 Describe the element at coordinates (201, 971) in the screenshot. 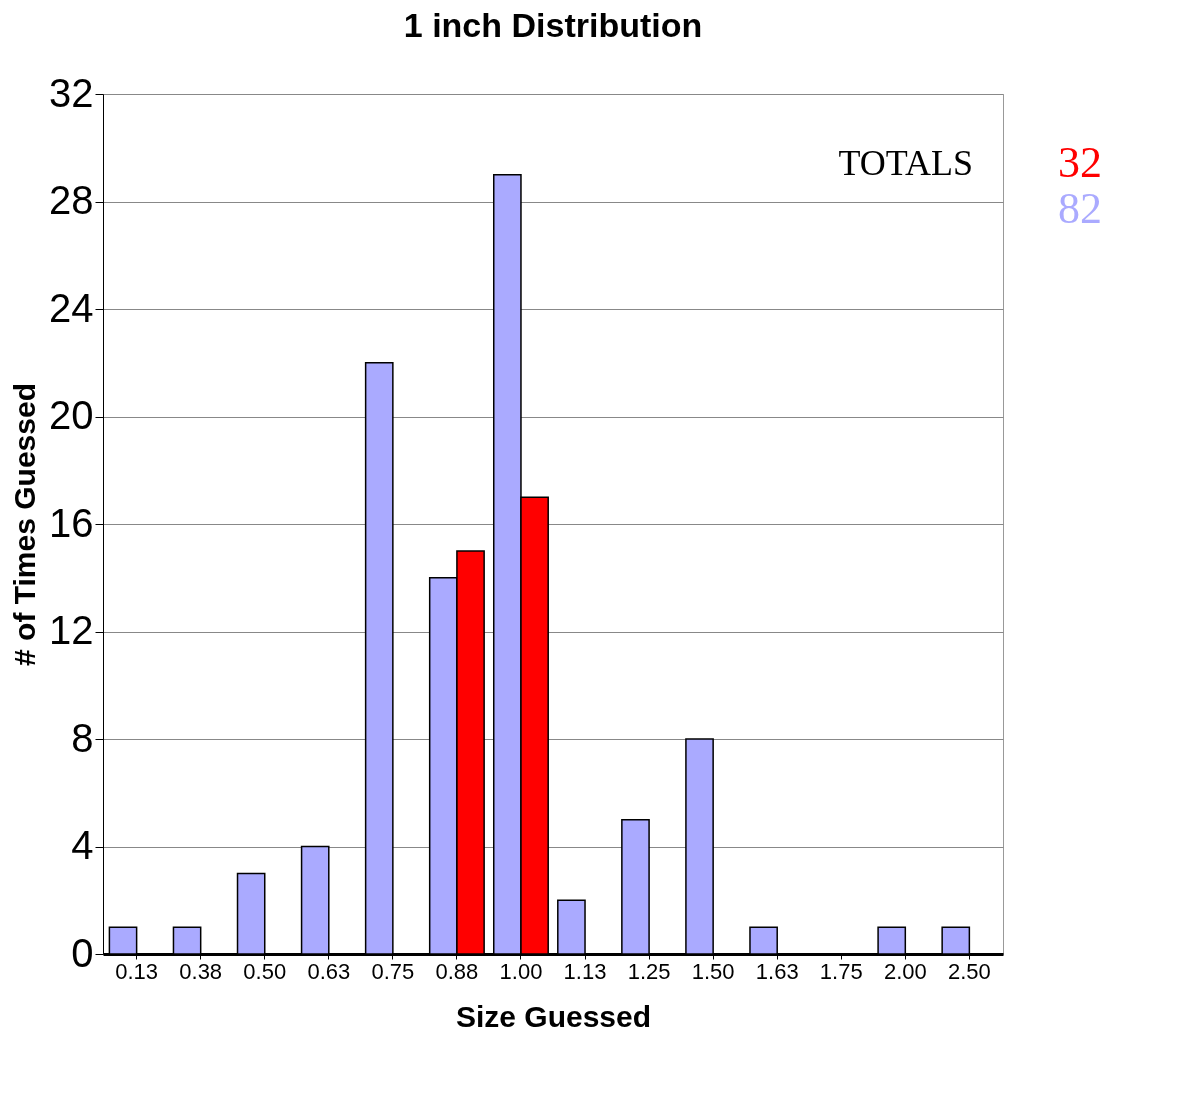

I see `x-tick-label: 0.38` at that location.